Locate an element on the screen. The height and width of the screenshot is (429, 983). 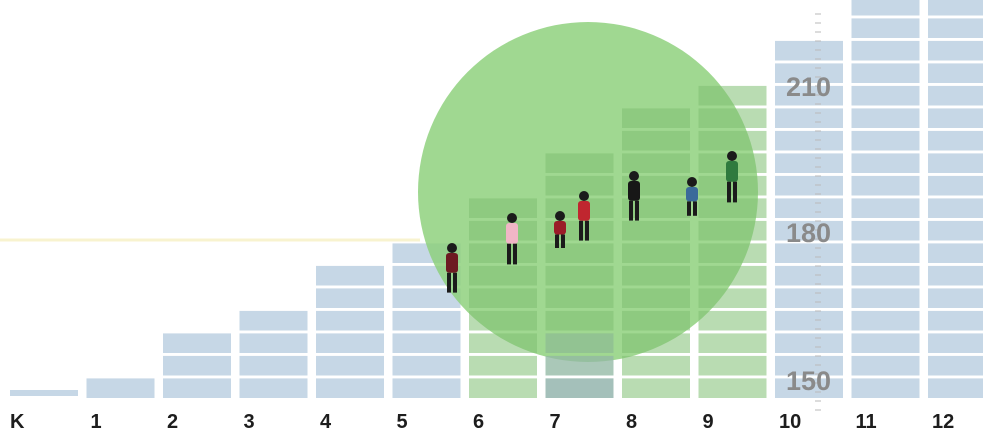
grade-label-4: 4 is located at coordinates (326, 420).